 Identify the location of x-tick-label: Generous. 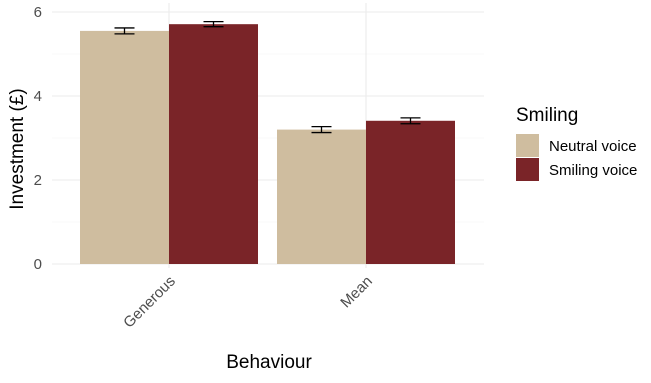
(149, 302).